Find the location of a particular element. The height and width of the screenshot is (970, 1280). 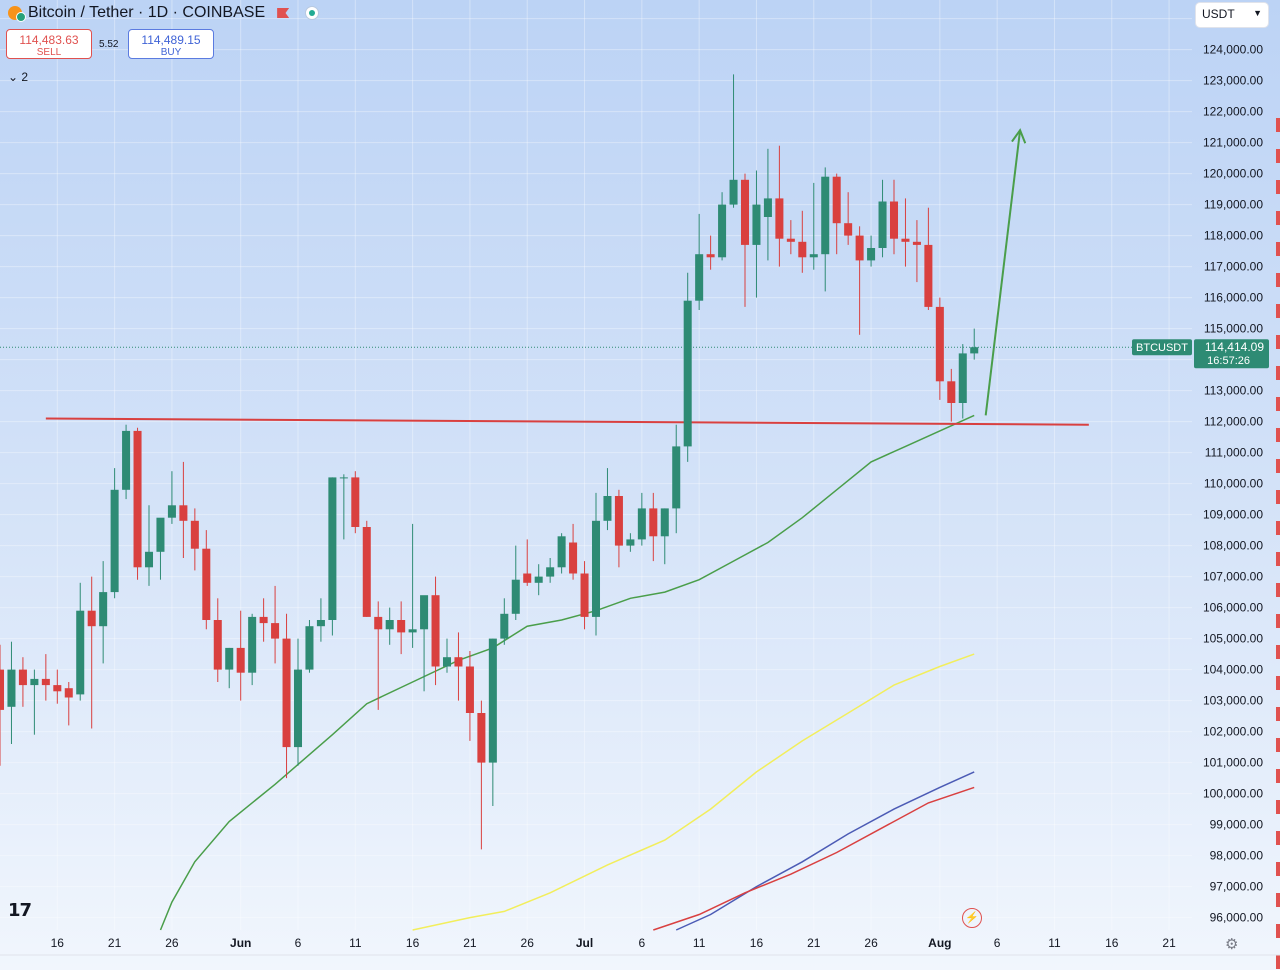

currency-select: USDT ▼ is located at coordinates (1232, 15).